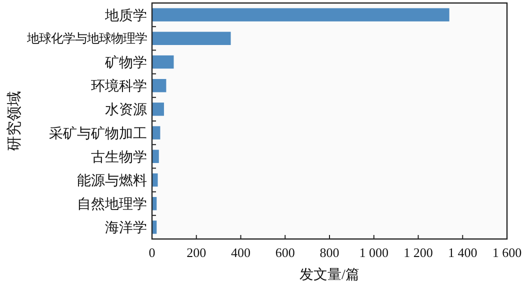 Image resolution: width=526 pixels, height=287 pixels. What do you see at coordinates (418, 252) in the screenshot?
I see `x-tick-label: 1 200` at bounding box center [418, 252].